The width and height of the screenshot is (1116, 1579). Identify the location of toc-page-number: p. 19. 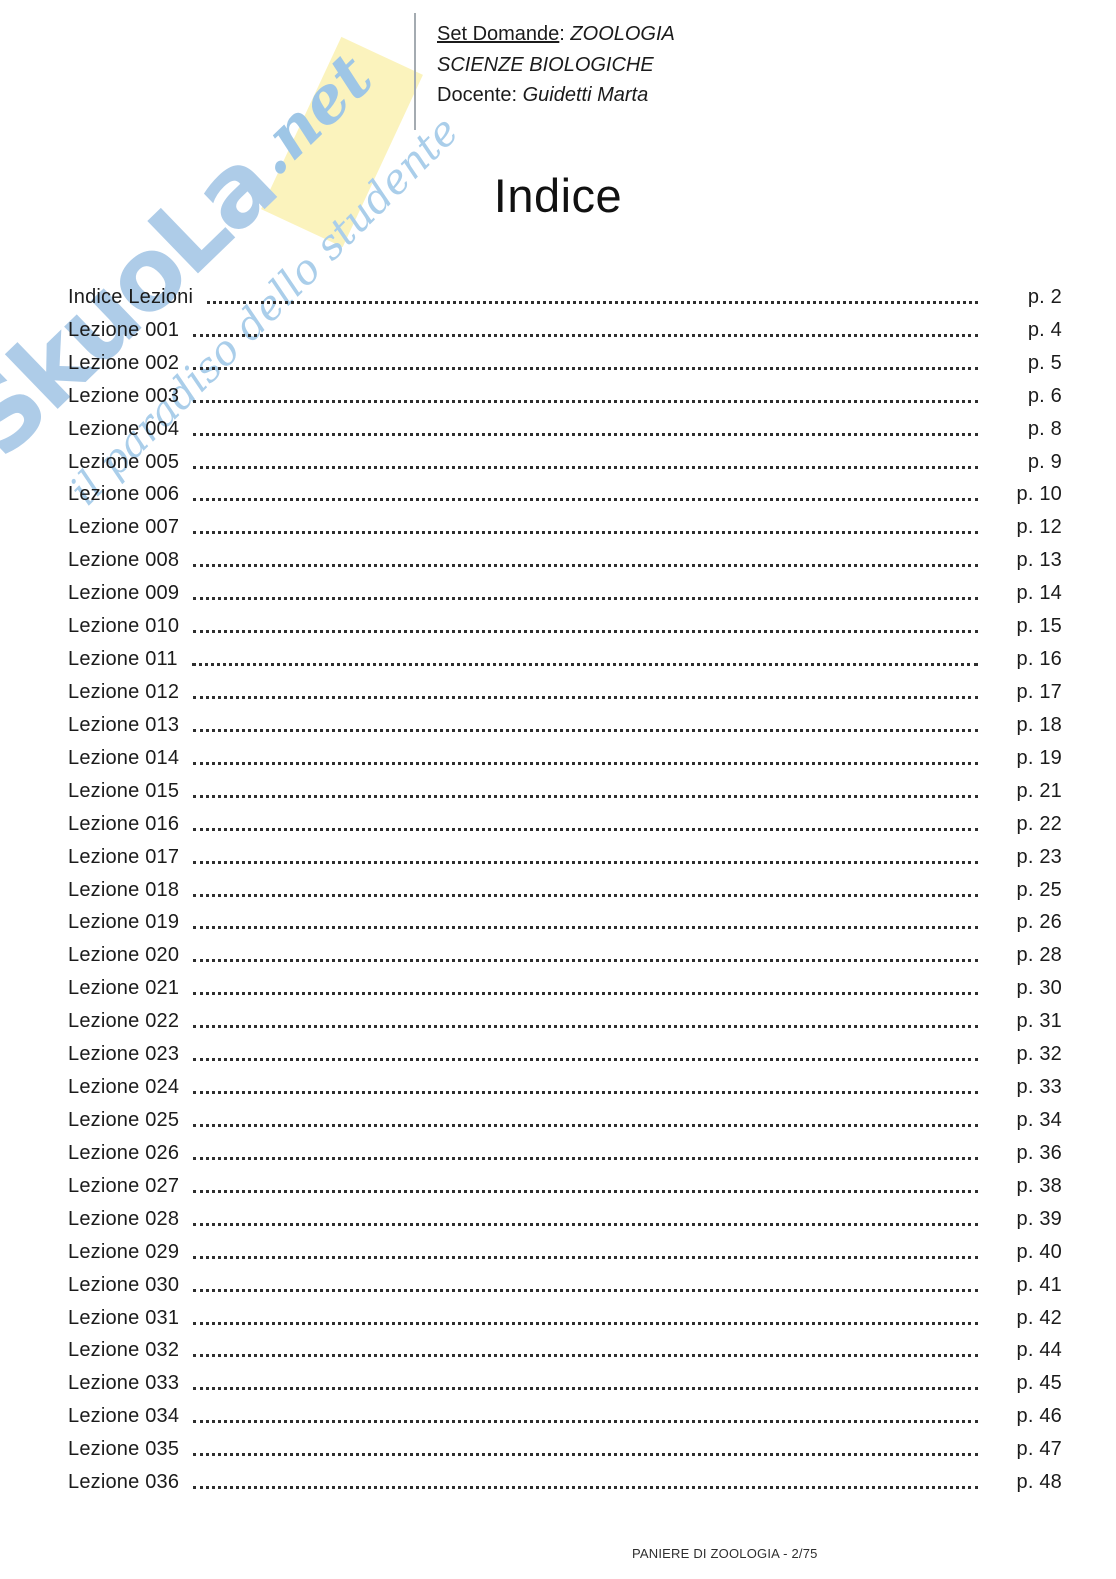
(1039, 757).